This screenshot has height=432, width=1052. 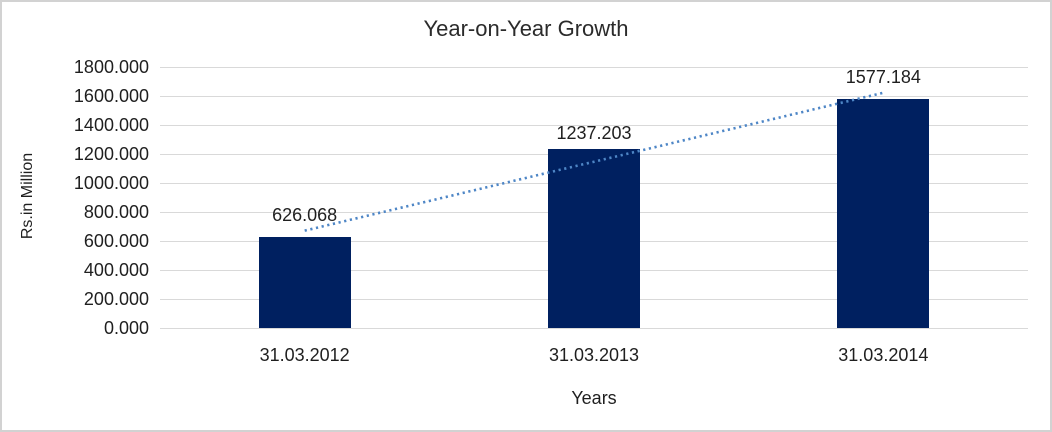 I want to click on y-axis-title: Rs.in Million, so click(x=27, y=196).